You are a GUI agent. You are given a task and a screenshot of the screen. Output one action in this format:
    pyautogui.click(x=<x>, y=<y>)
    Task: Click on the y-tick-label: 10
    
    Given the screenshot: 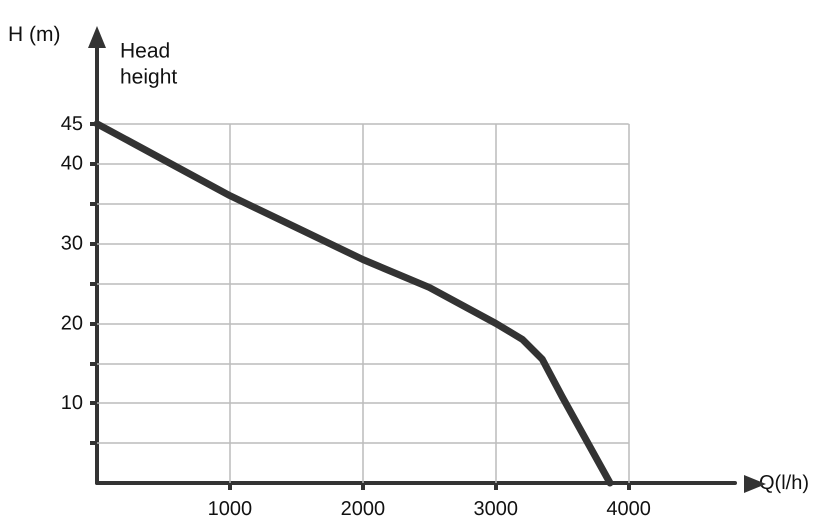 What is the action you would take?
    pyautogui.click(x=71, y=403)
    